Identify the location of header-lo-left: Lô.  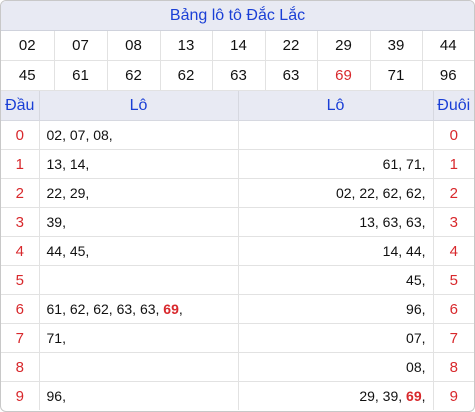
(139, 106).